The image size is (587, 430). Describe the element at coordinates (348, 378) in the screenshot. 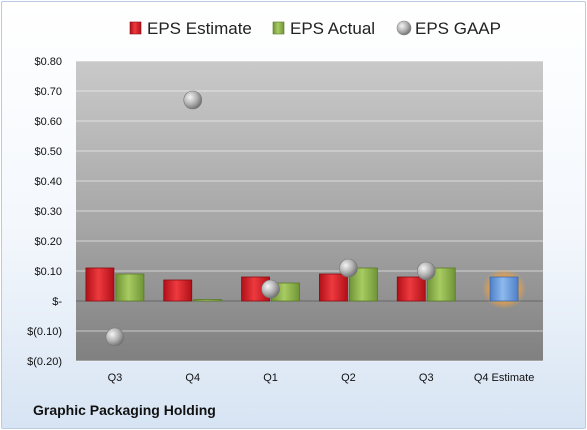

I see `x-category-label: Q2` at that location.